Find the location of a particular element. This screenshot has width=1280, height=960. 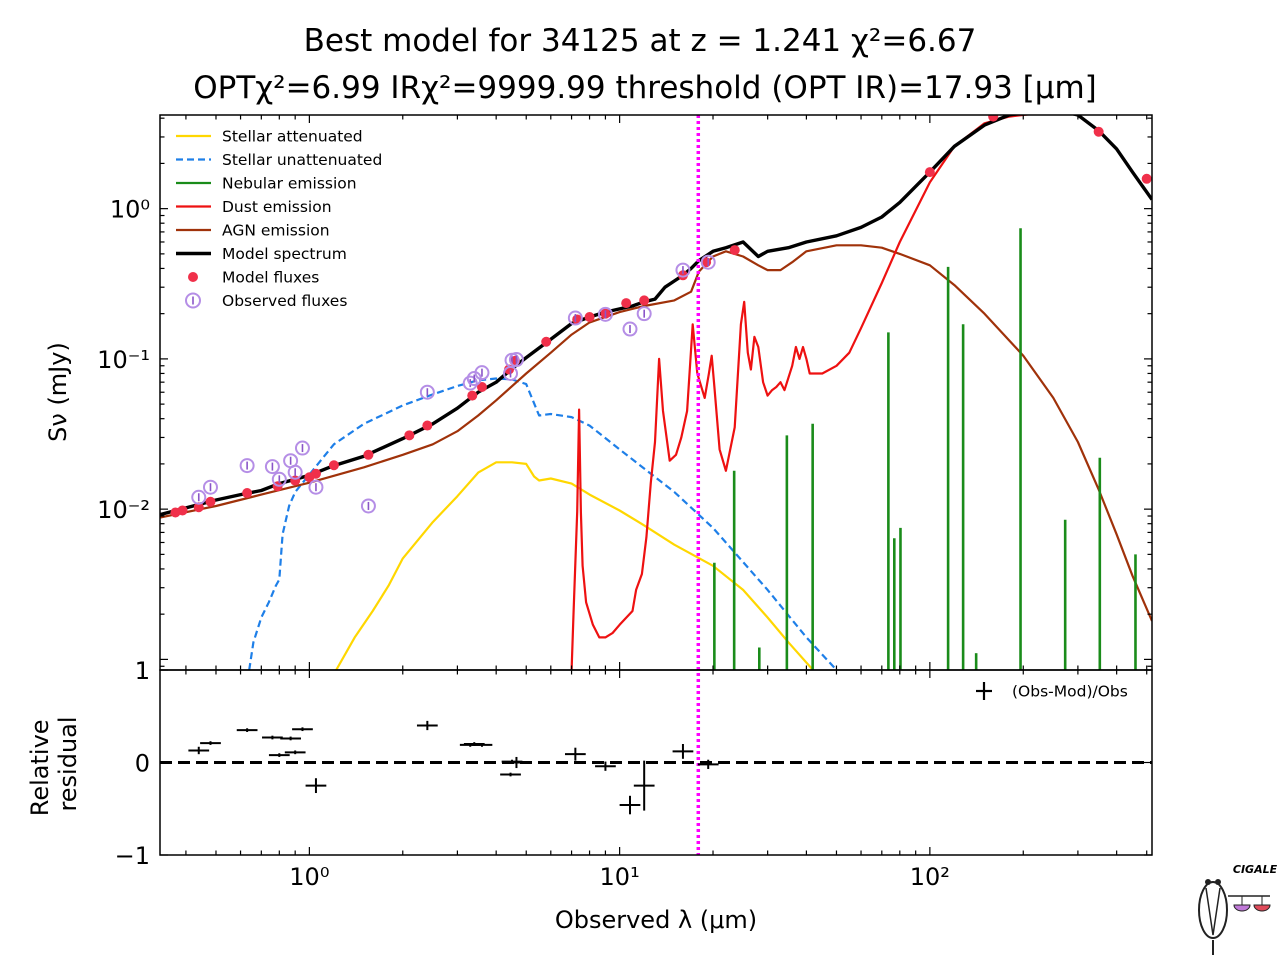

residual-y-axis-label-line1: Relative is located at coordinates (40, 767).